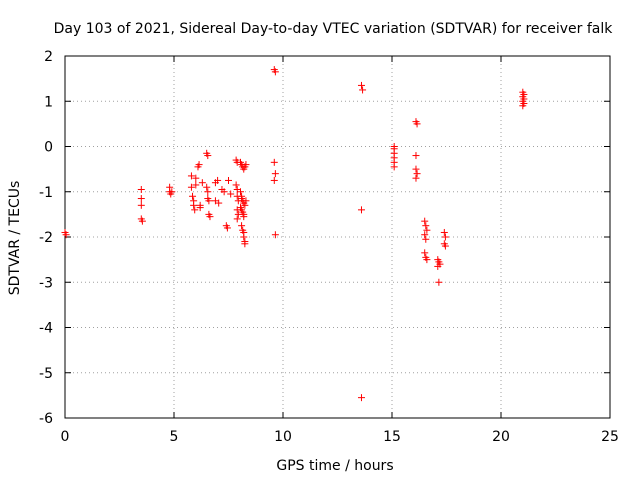 This screenshot has width=640, height=484. What do you see at coordinates (48, 57) in the screenshot?
I see `y-tick-label: 2` at bounding box center [48, 57].